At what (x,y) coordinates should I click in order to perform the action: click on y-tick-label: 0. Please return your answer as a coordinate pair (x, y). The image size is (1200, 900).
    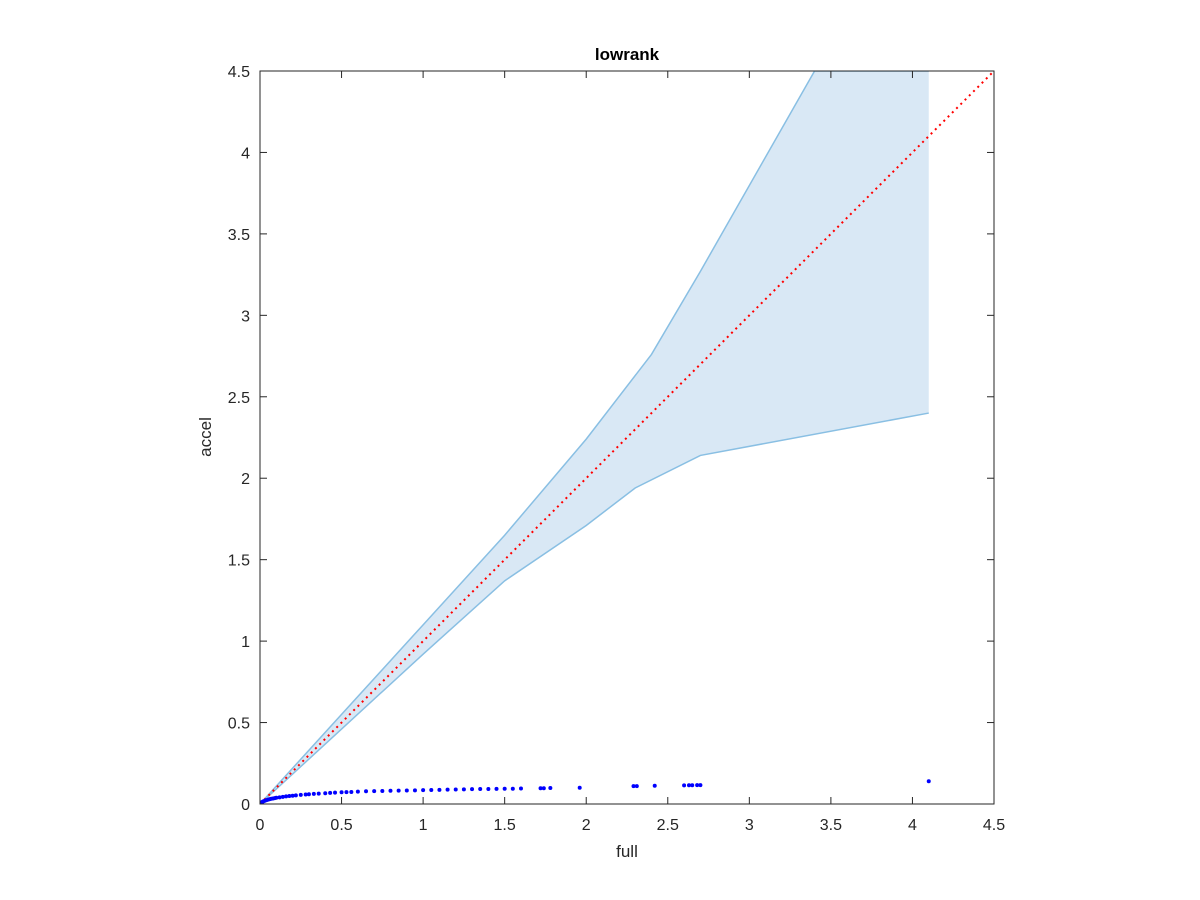
    Looking at the image, I should click on (245, 805).